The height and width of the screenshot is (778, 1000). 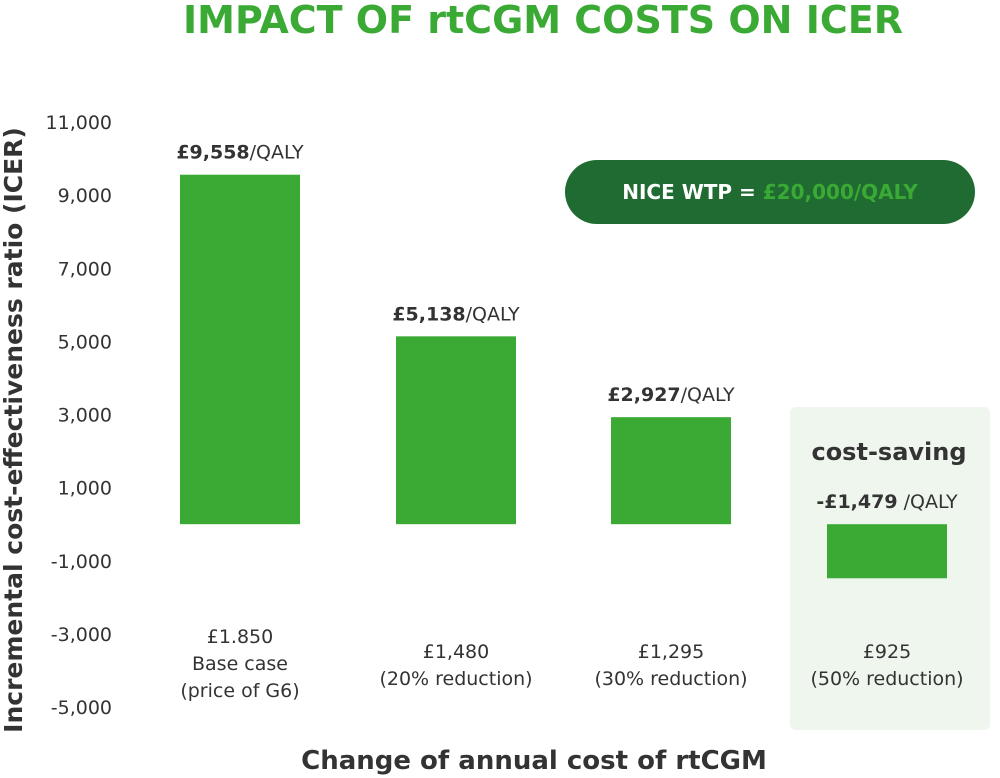 I want to click on data-label-value: £5,138, so click(x=428, y=314).